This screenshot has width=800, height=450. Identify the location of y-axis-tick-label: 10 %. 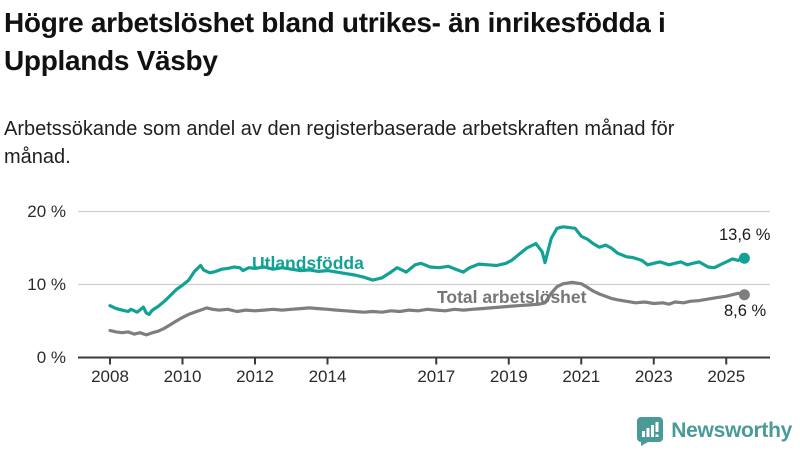
(46, 284).